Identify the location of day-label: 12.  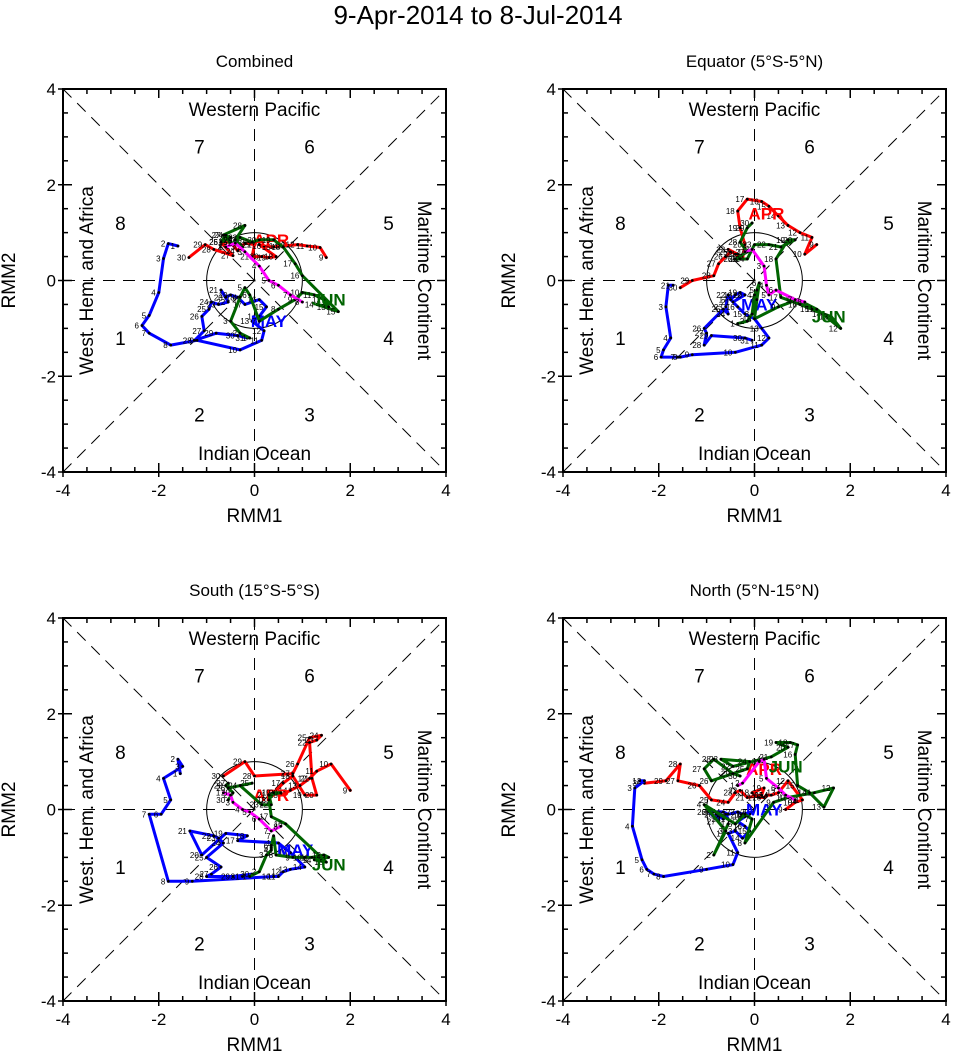
(833, 328).